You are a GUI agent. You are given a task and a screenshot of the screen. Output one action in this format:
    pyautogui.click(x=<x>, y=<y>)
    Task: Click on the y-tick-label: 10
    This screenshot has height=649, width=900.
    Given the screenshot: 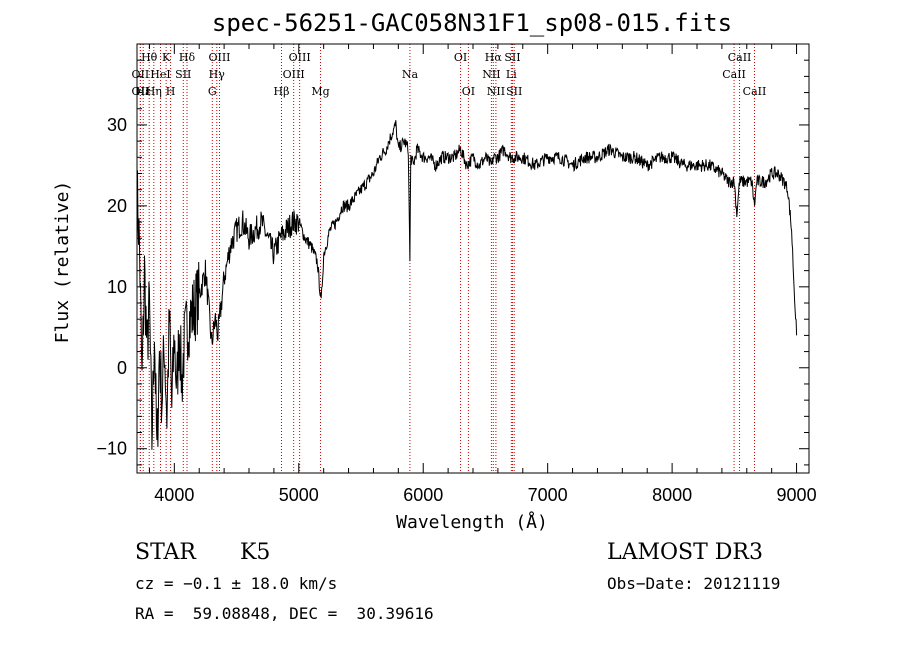 What is the action you would take?
    pyautogui.click(x=117, y=287)
    